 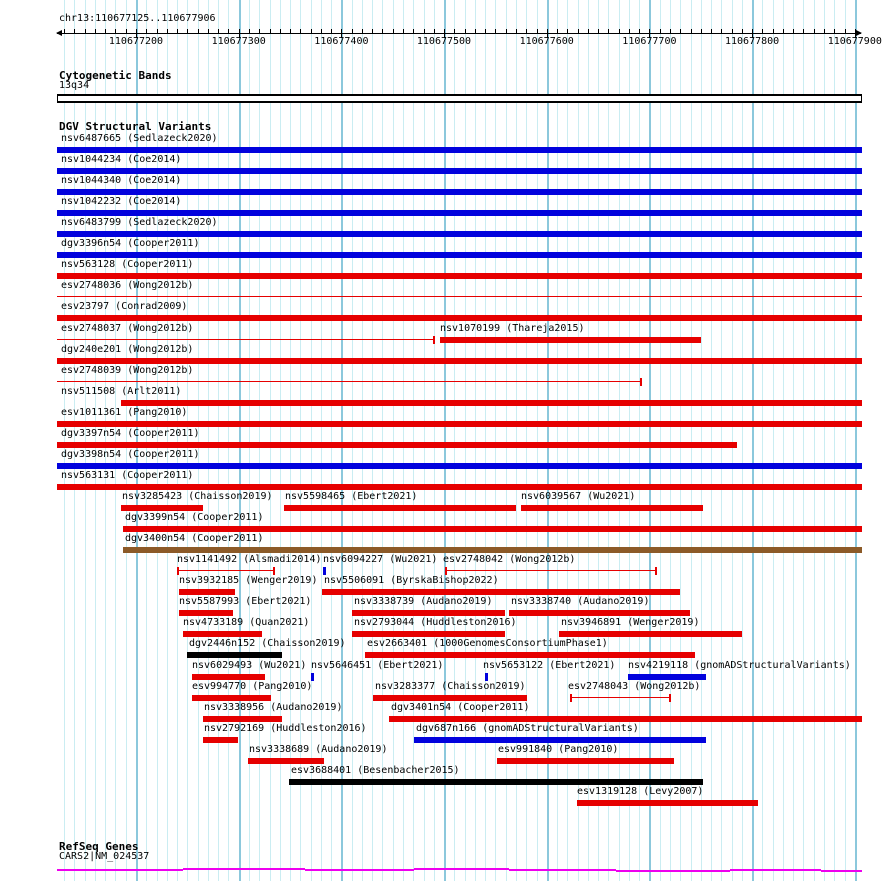 I want to click on variant-label: esv994770 (Pang2010), so click(x=252, y=686).